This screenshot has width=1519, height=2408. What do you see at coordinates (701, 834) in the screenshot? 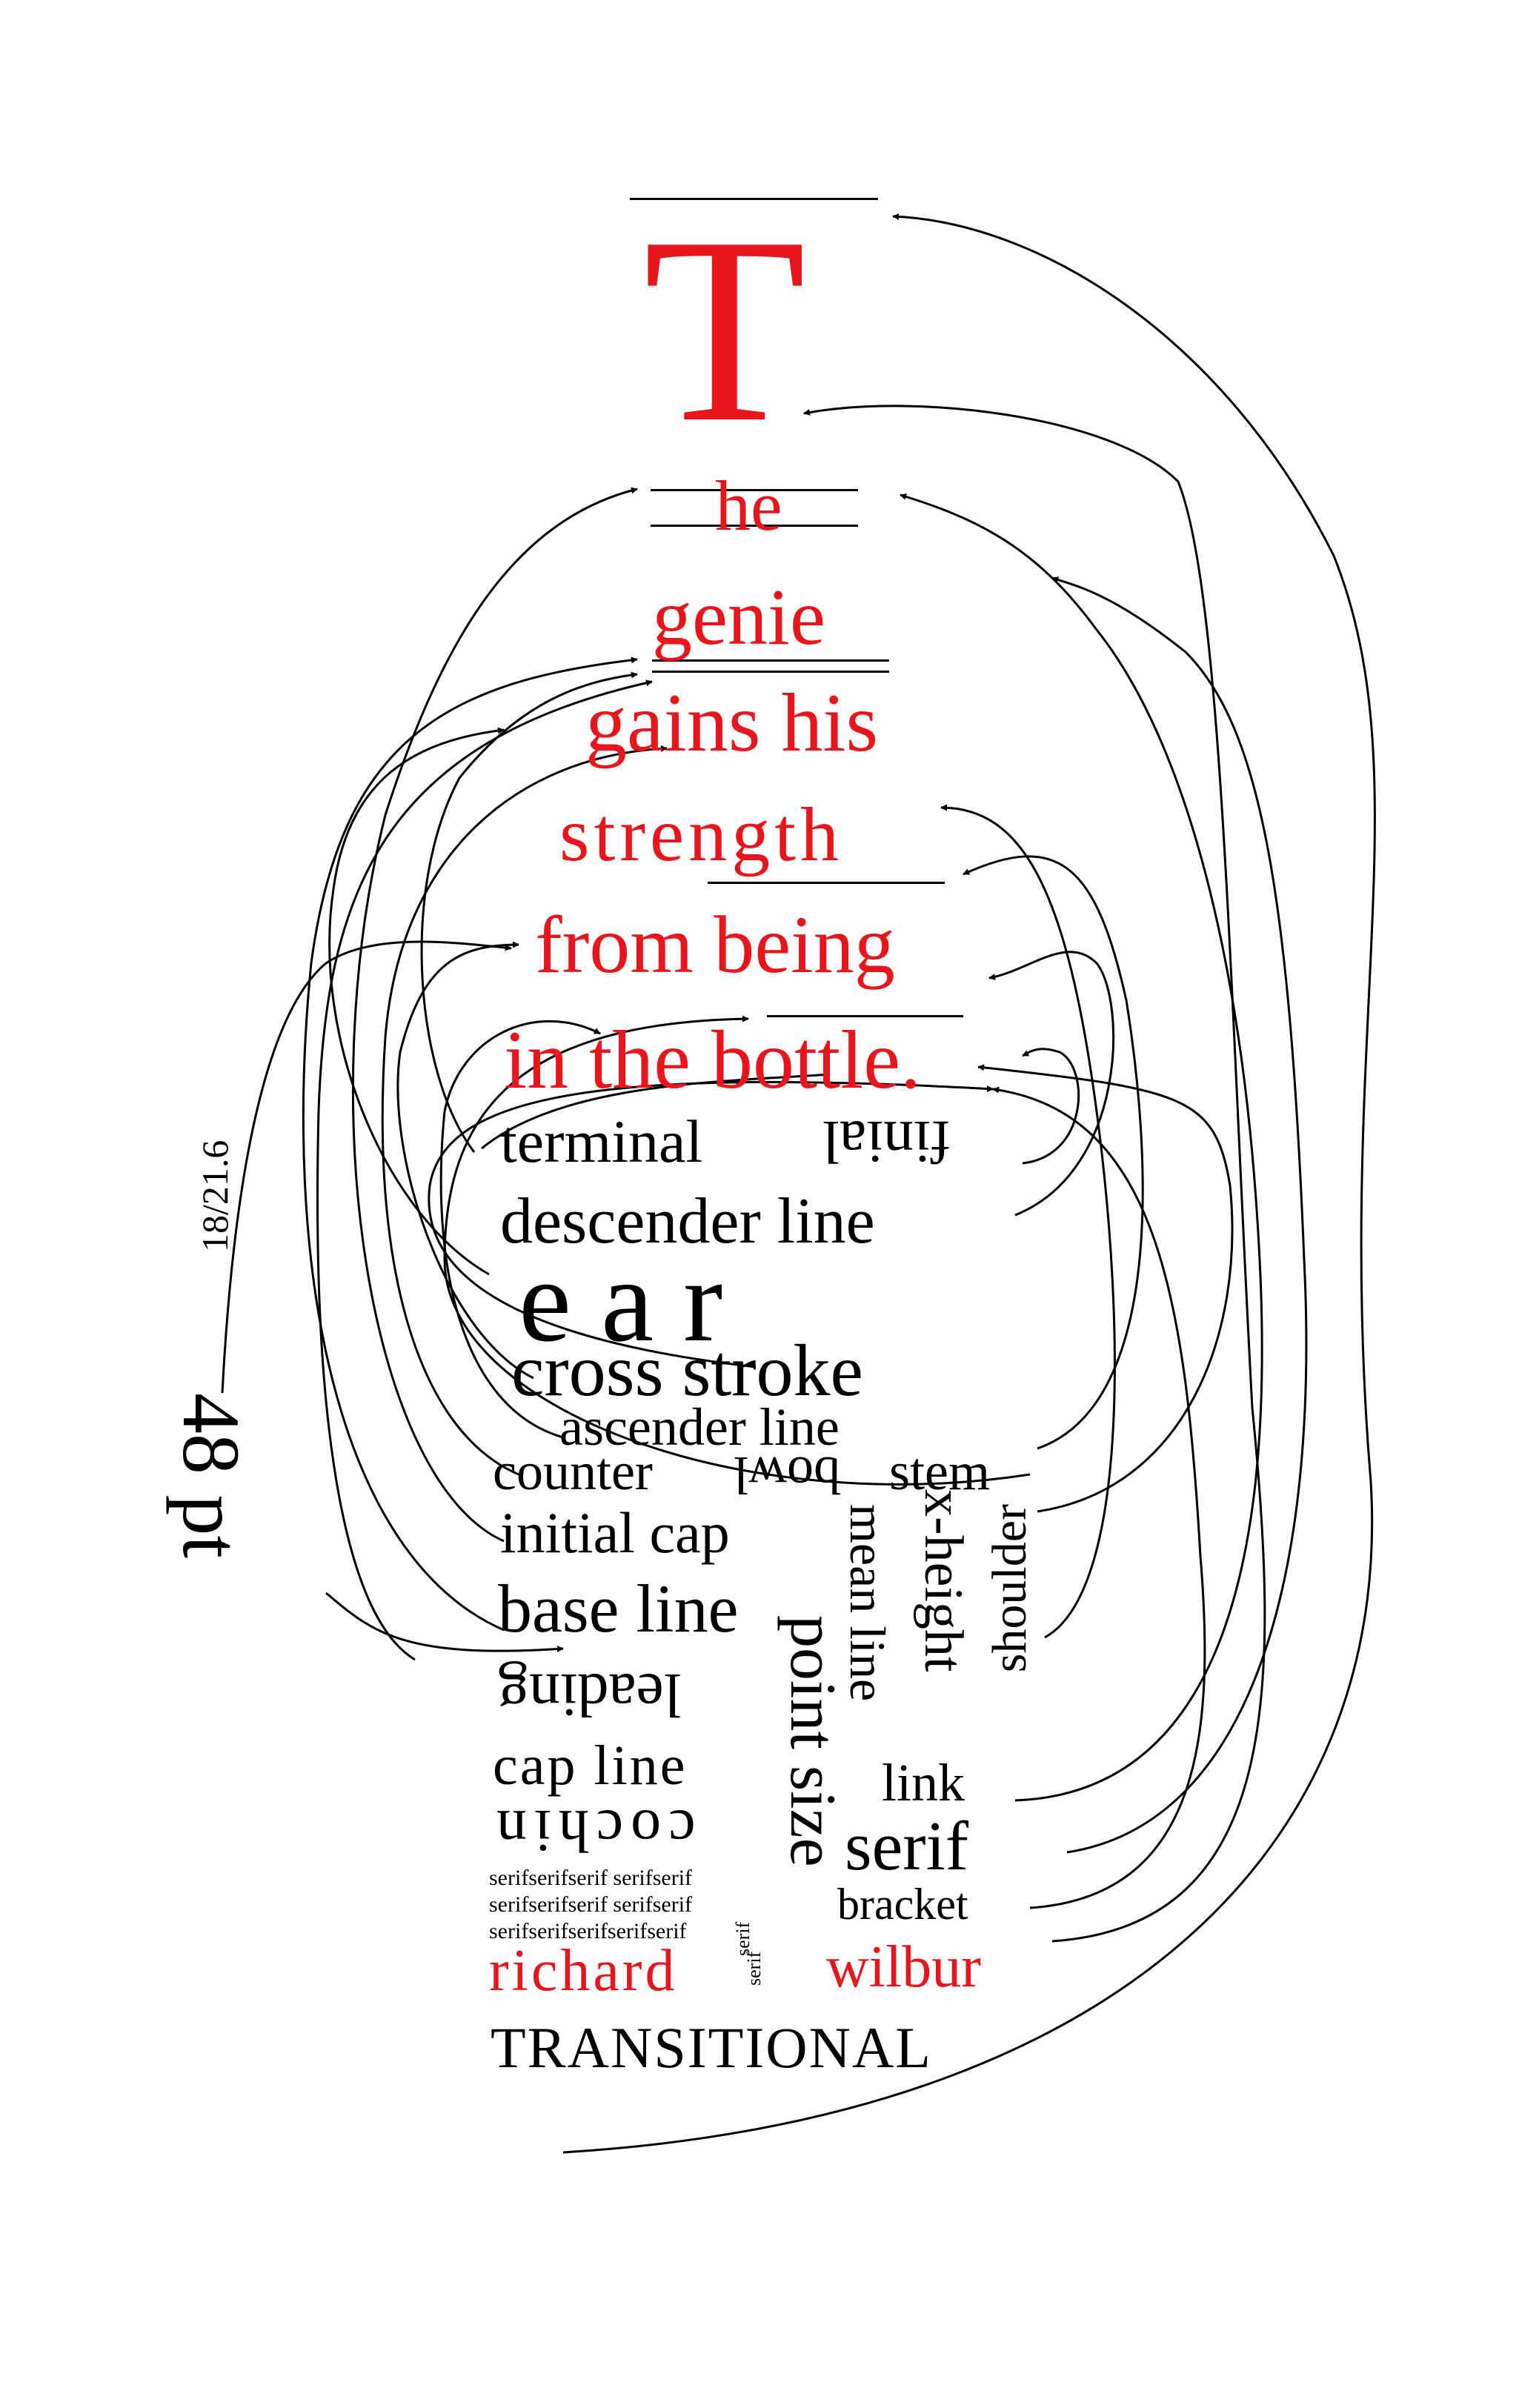
I see `poem-line-strength: strength` at bounding box center [701, 834].